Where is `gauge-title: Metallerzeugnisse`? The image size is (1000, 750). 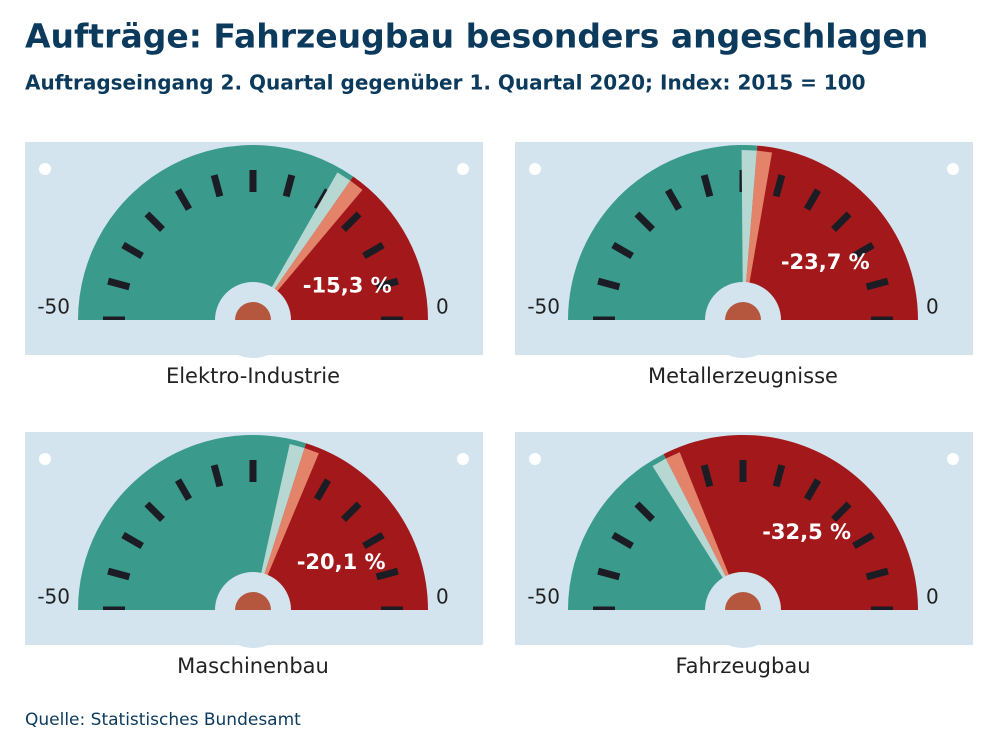
gauge-title: Metallerzeugnisse is located at coordinates (743, 376).